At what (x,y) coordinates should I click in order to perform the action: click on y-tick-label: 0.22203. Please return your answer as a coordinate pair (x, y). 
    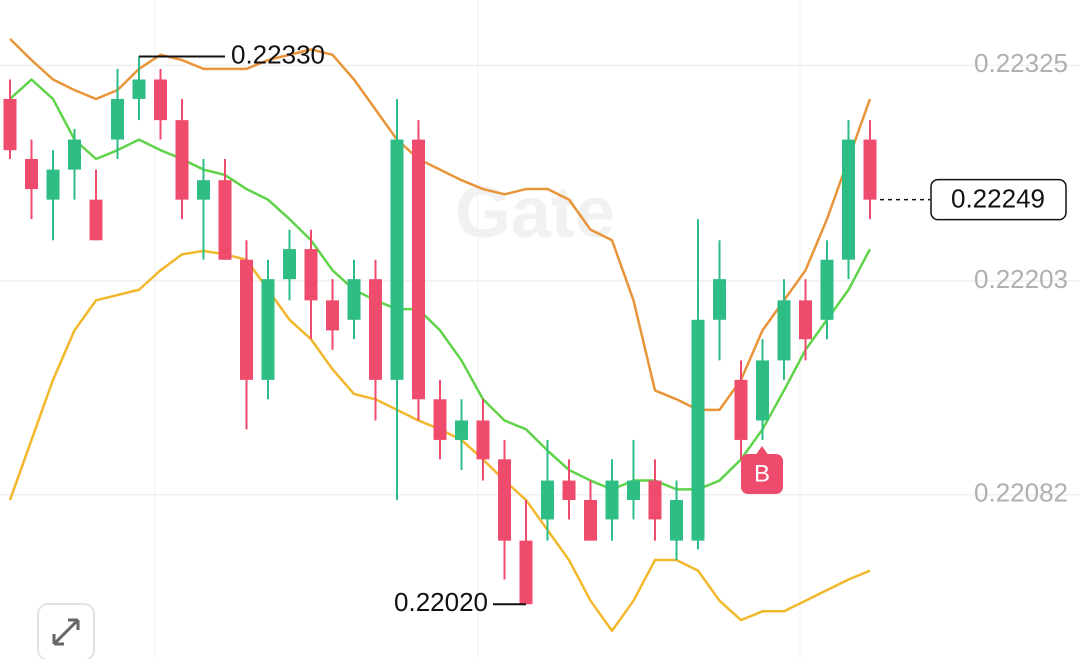
    Looking at the image, I should click on (1021, 279).